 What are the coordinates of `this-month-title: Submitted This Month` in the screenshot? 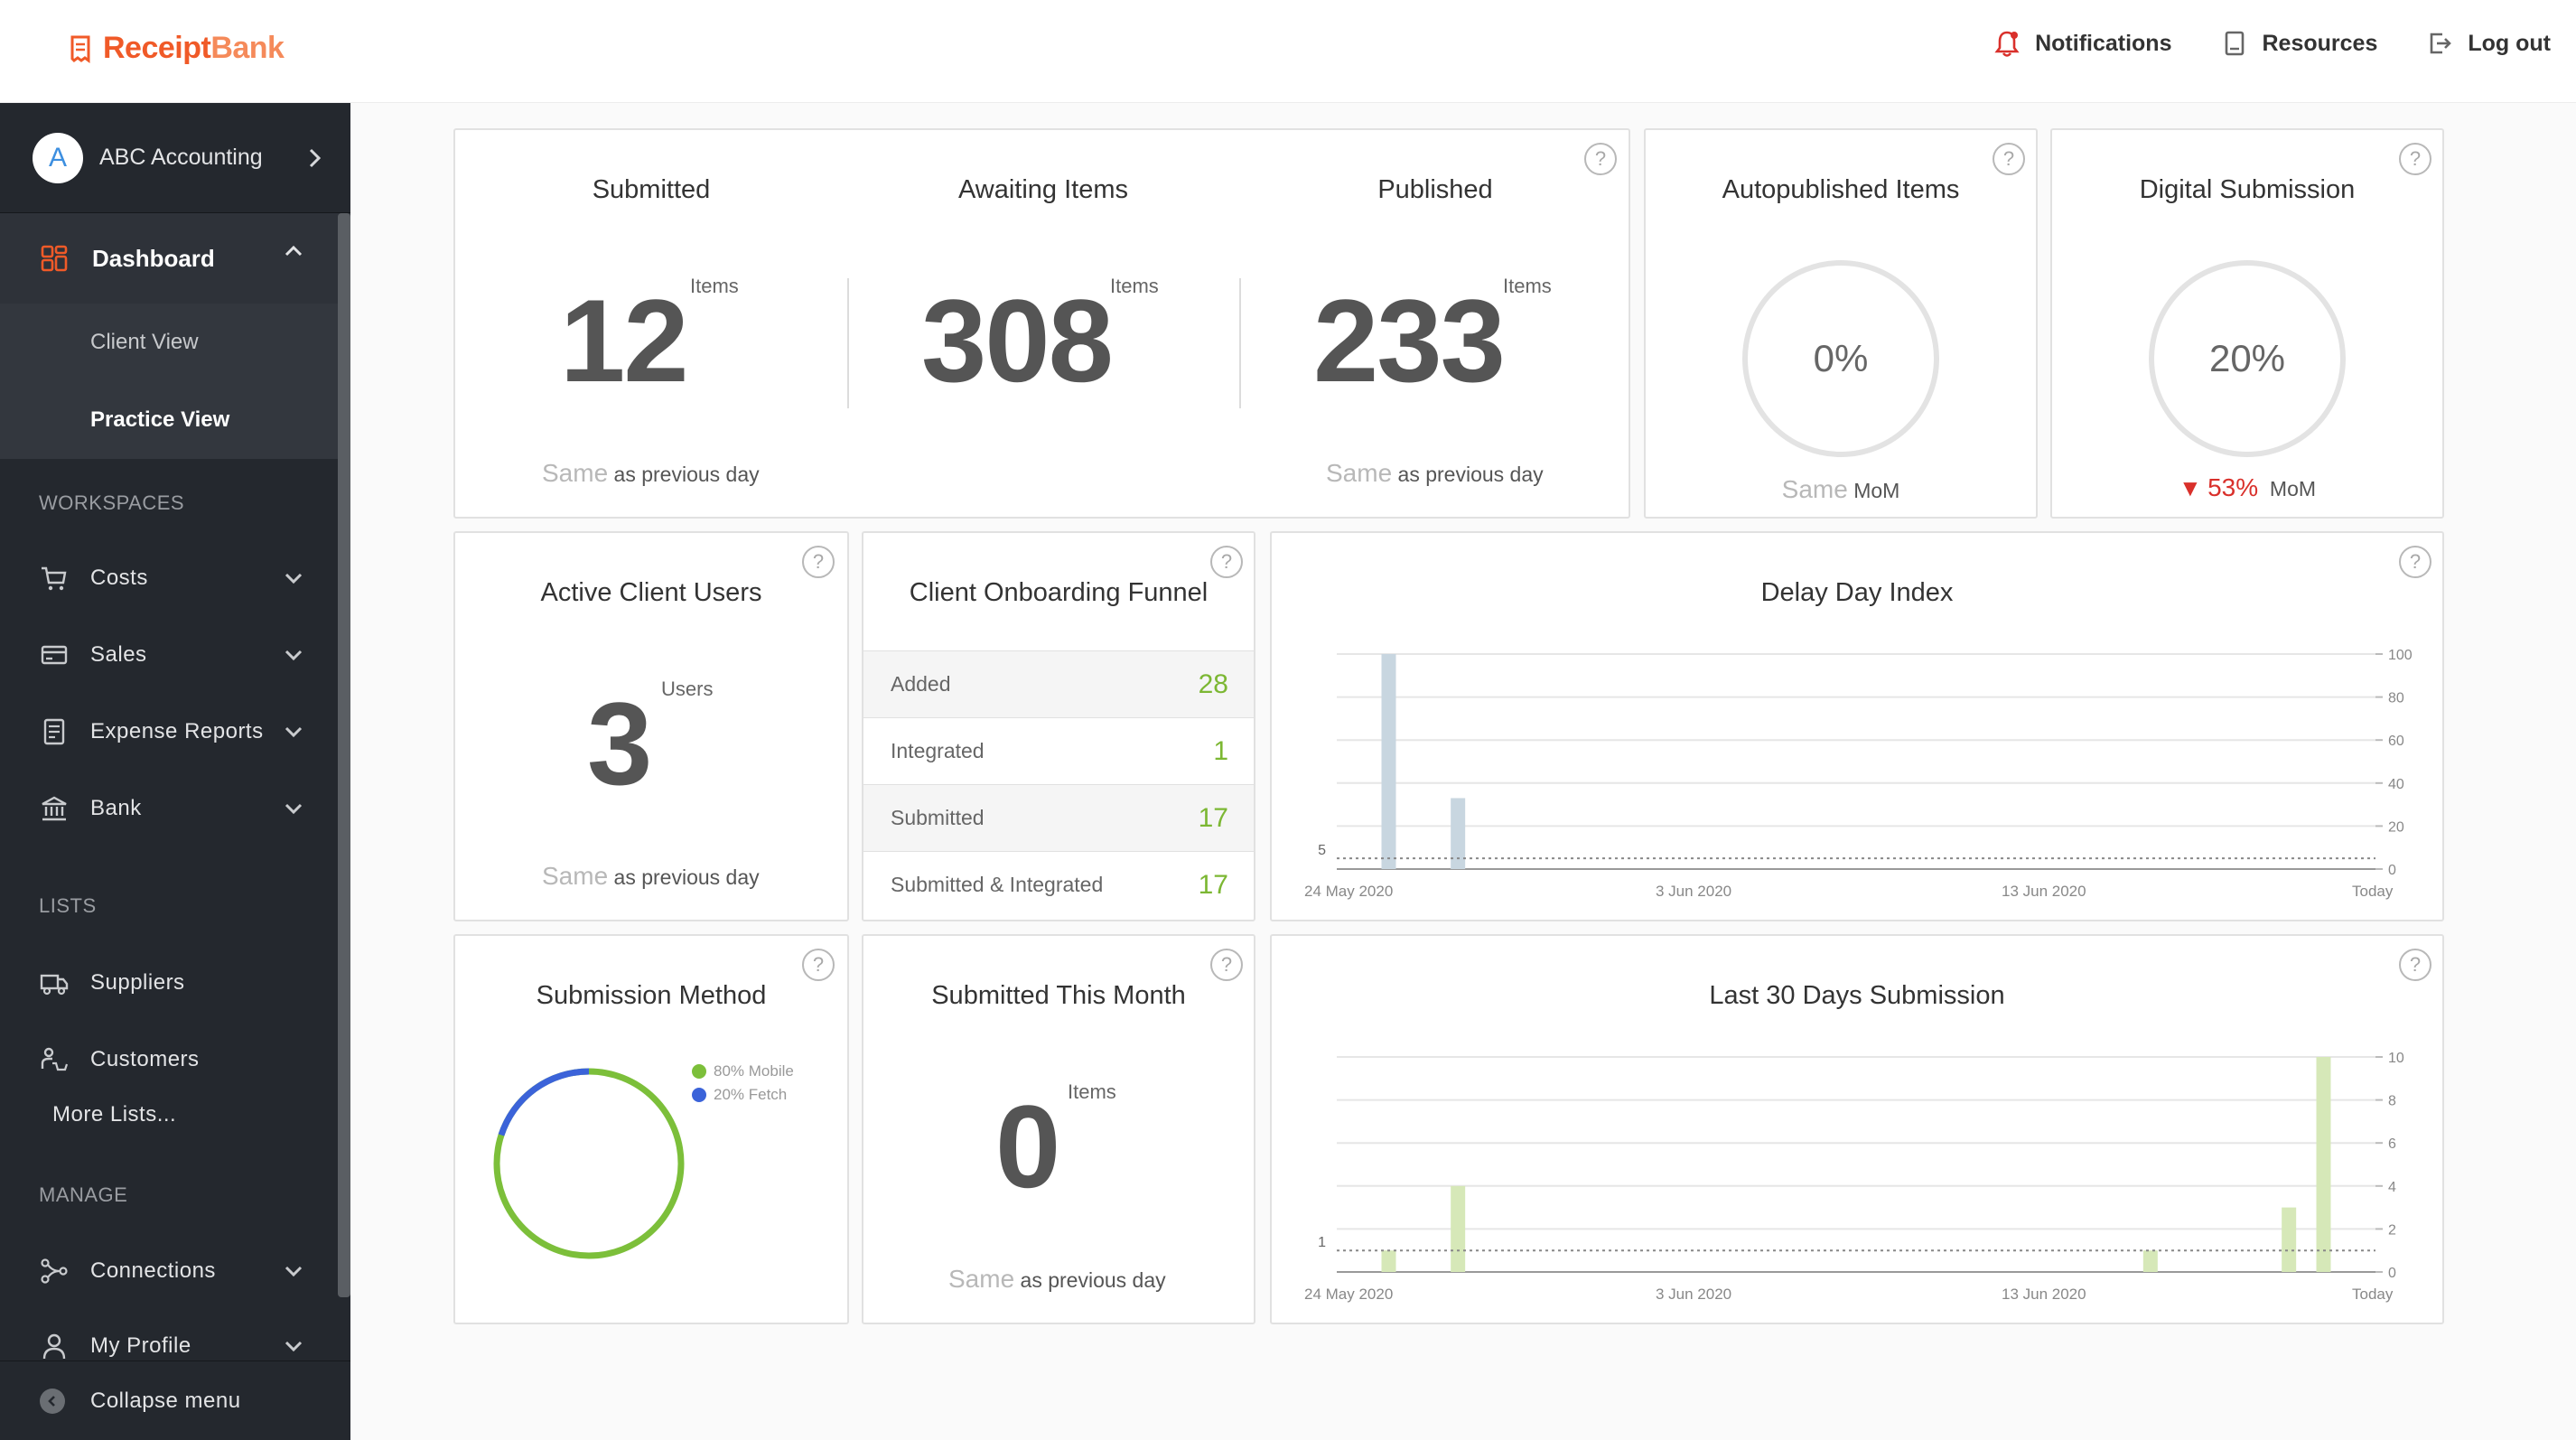 It's located at (1059, 996).